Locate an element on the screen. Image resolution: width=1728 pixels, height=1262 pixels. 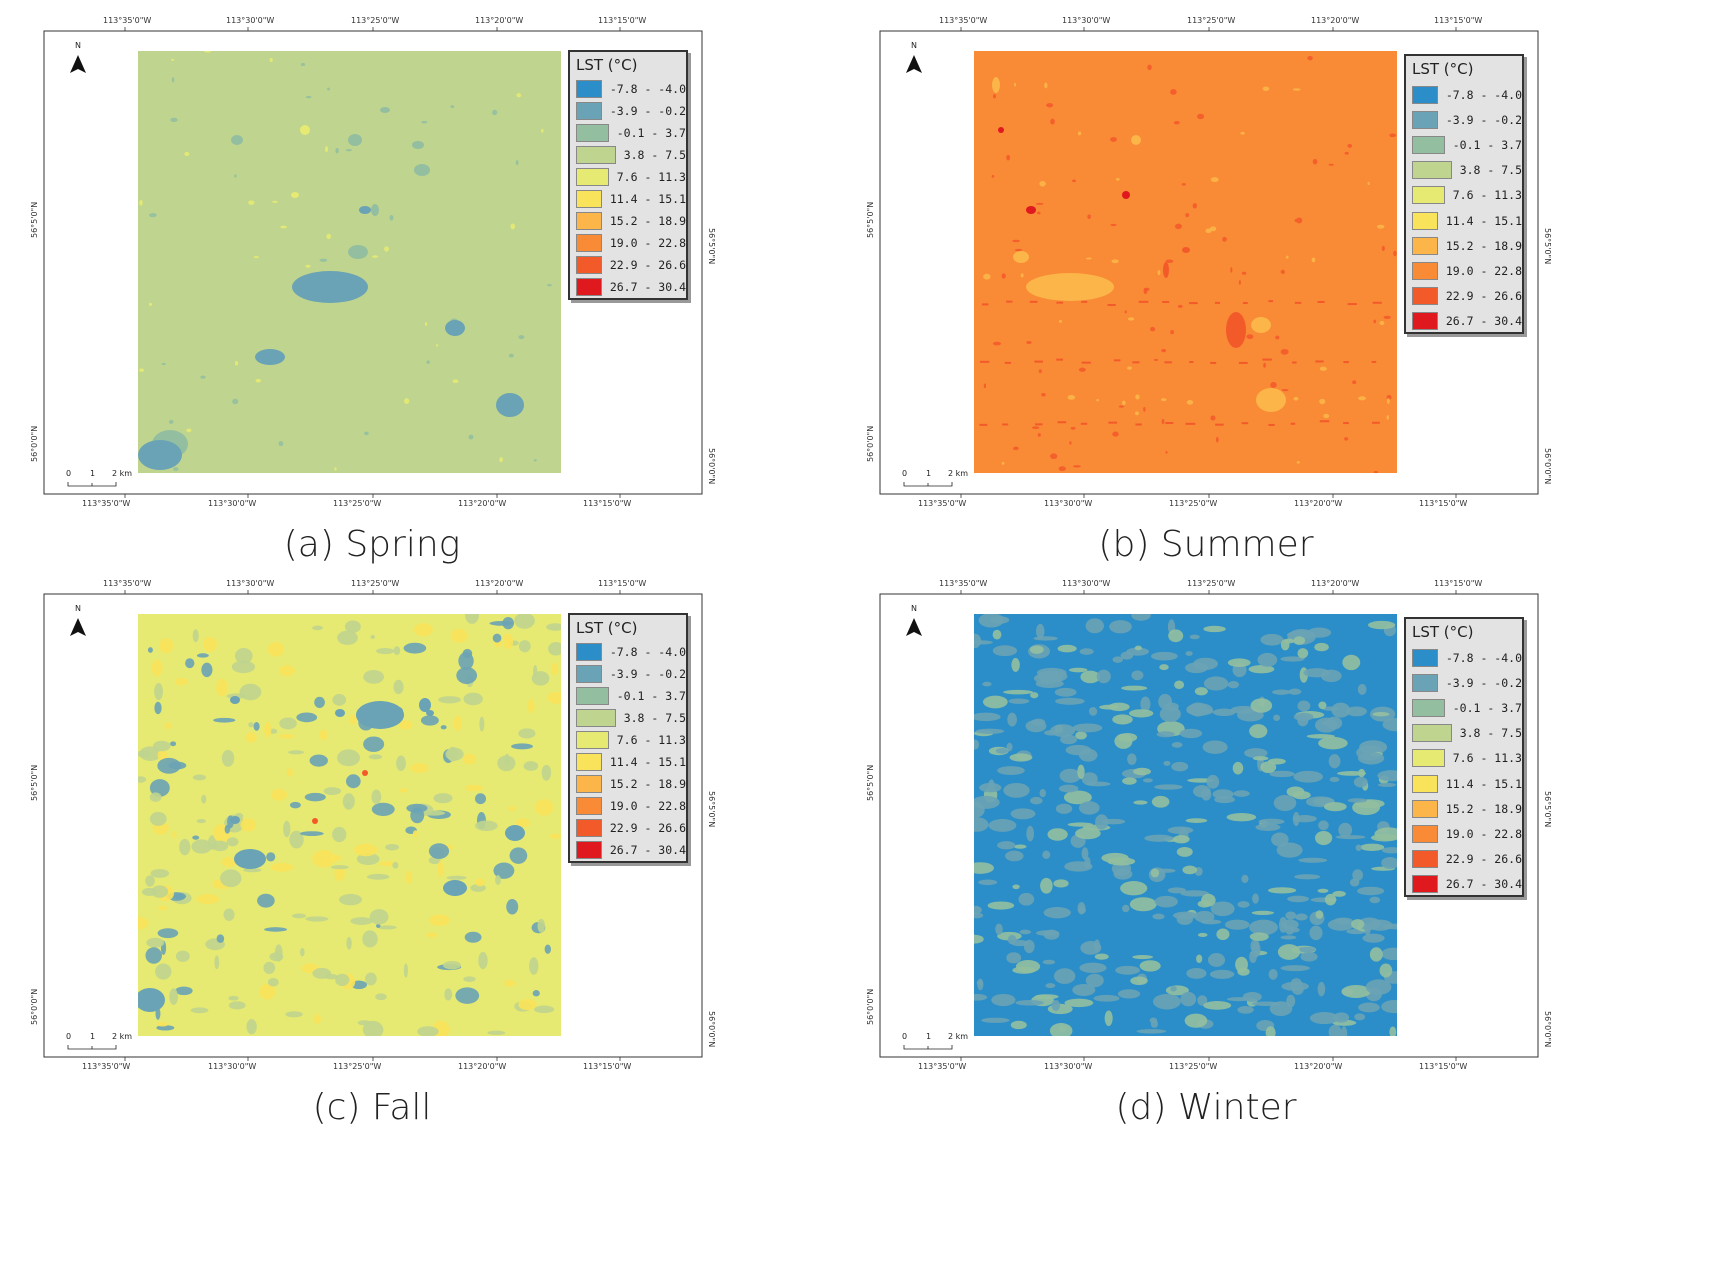
lst-raster is located at coordinates (1185, 825).